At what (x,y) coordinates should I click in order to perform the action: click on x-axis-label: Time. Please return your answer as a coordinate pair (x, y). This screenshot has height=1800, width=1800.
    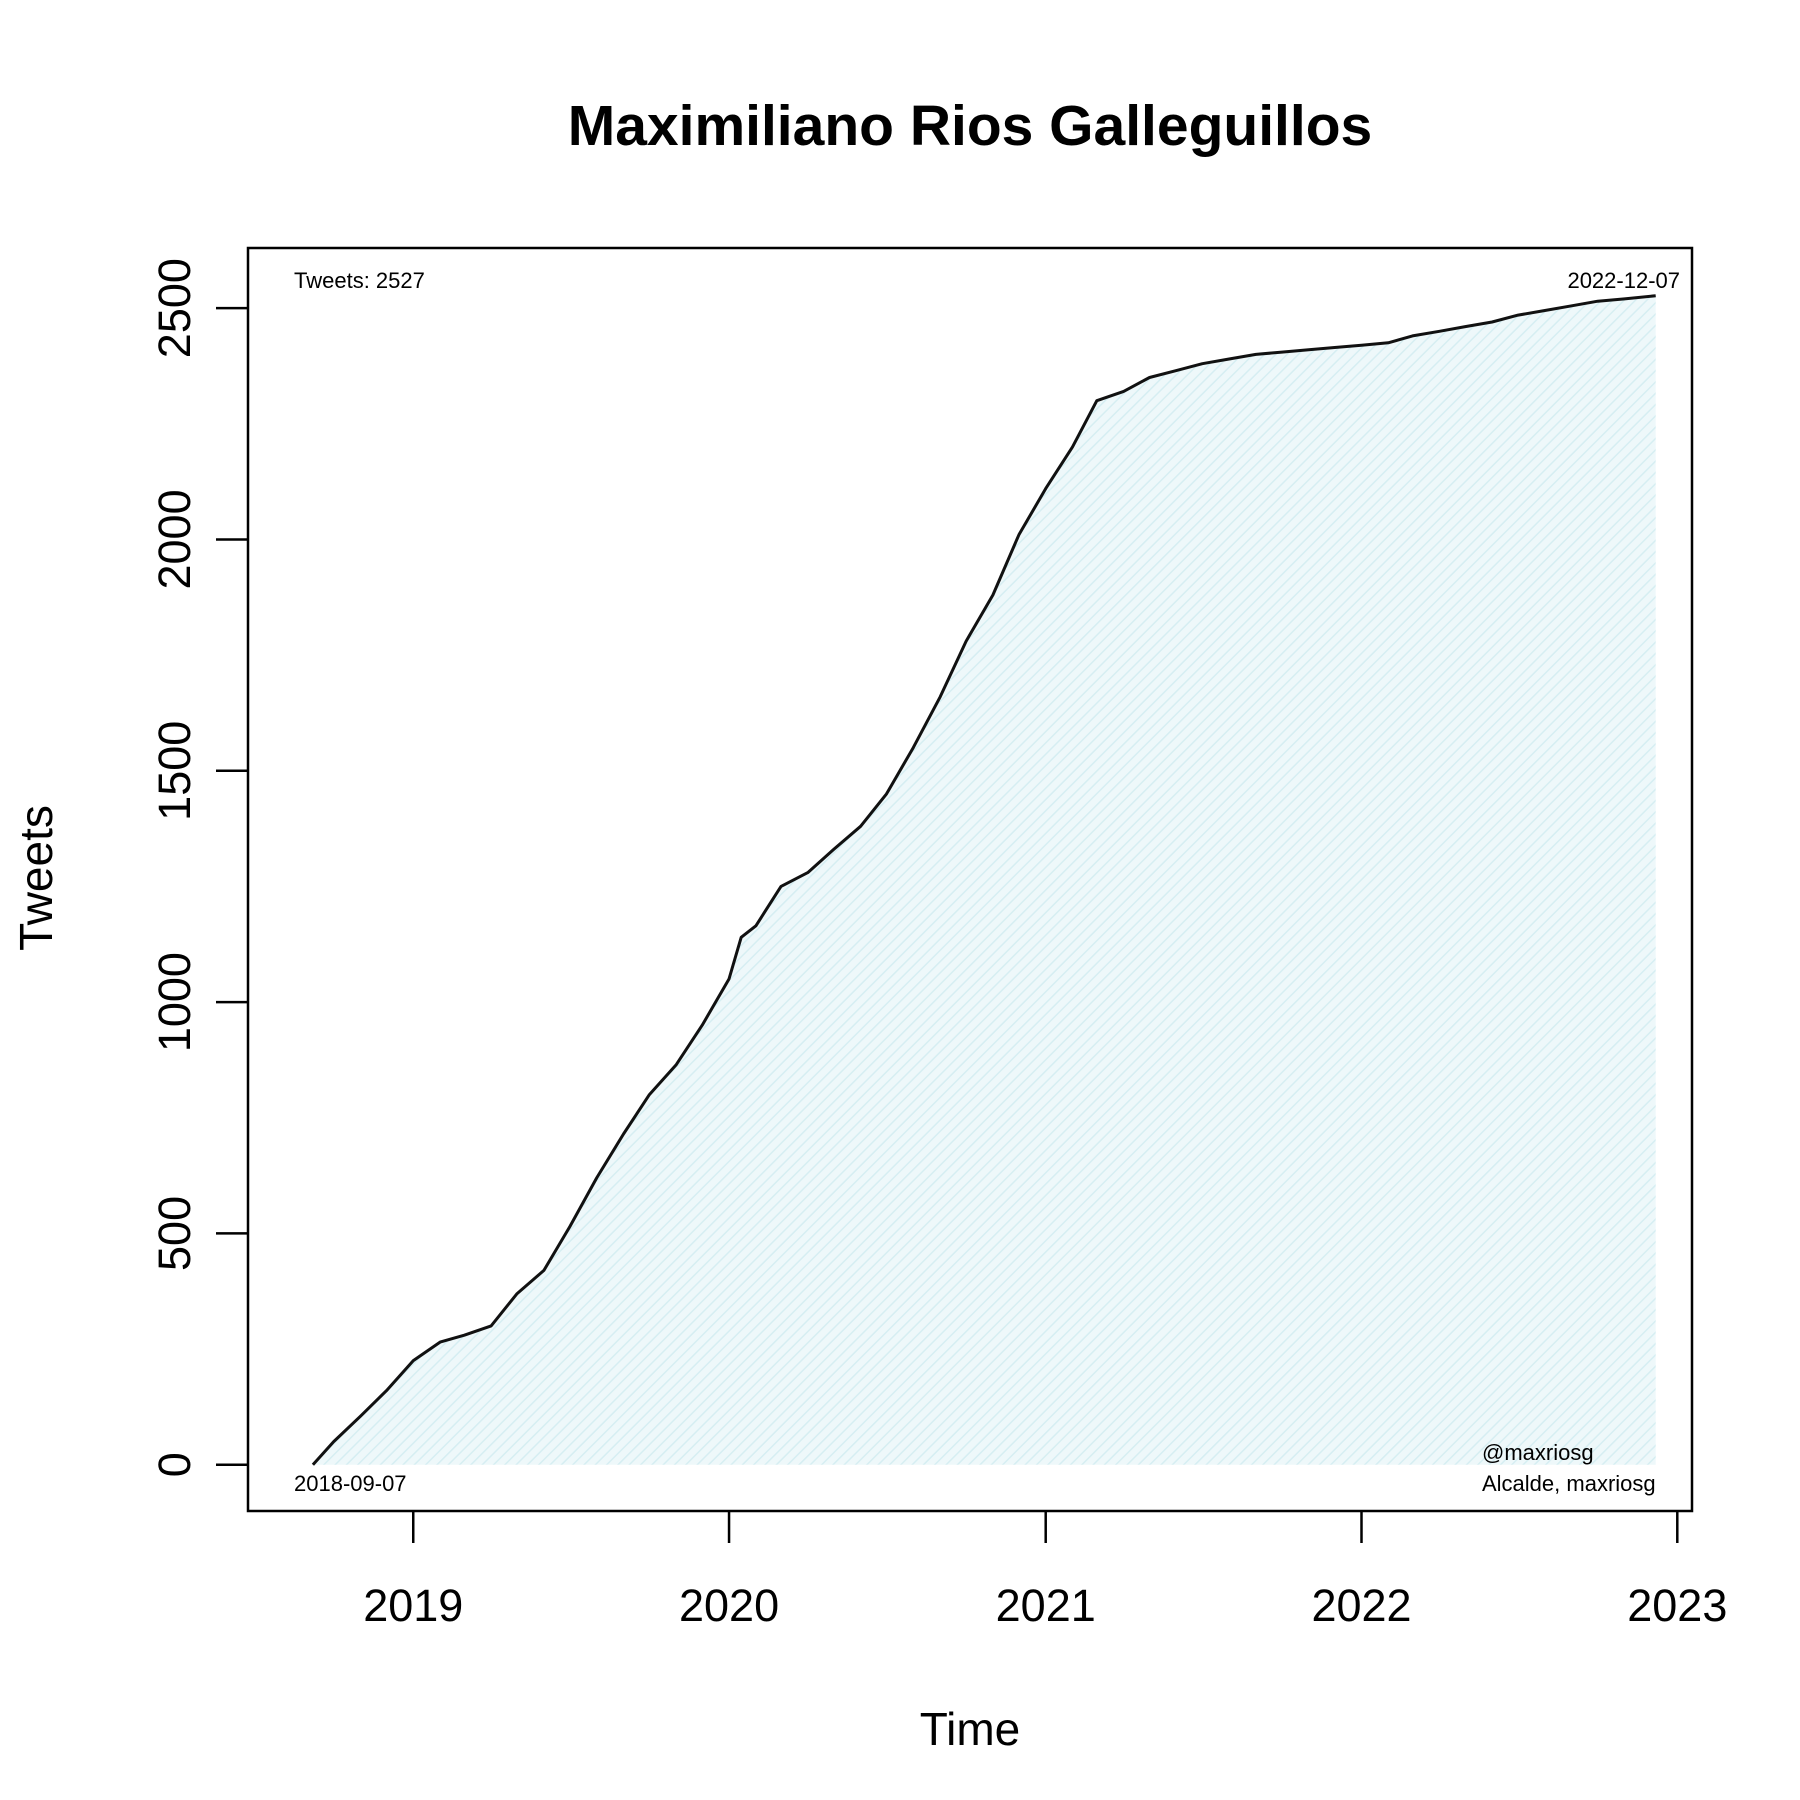
    Looking at the image, I should click on (970, 1729).